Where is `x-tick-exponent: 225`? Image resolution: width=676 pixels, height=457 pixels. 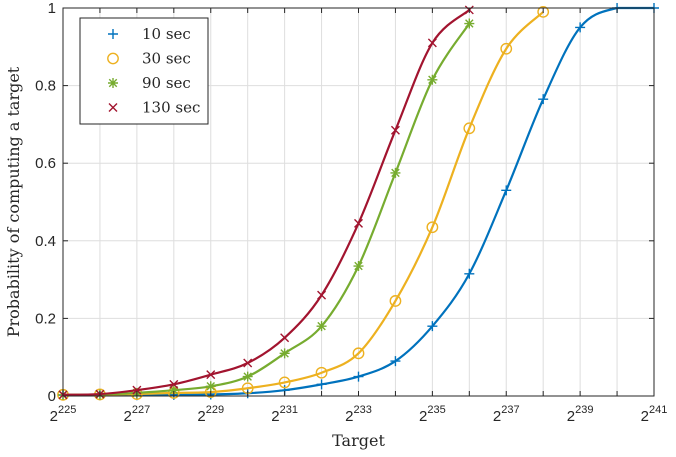
x-tick-exponent: 225 is located at coordinates (67, 410).